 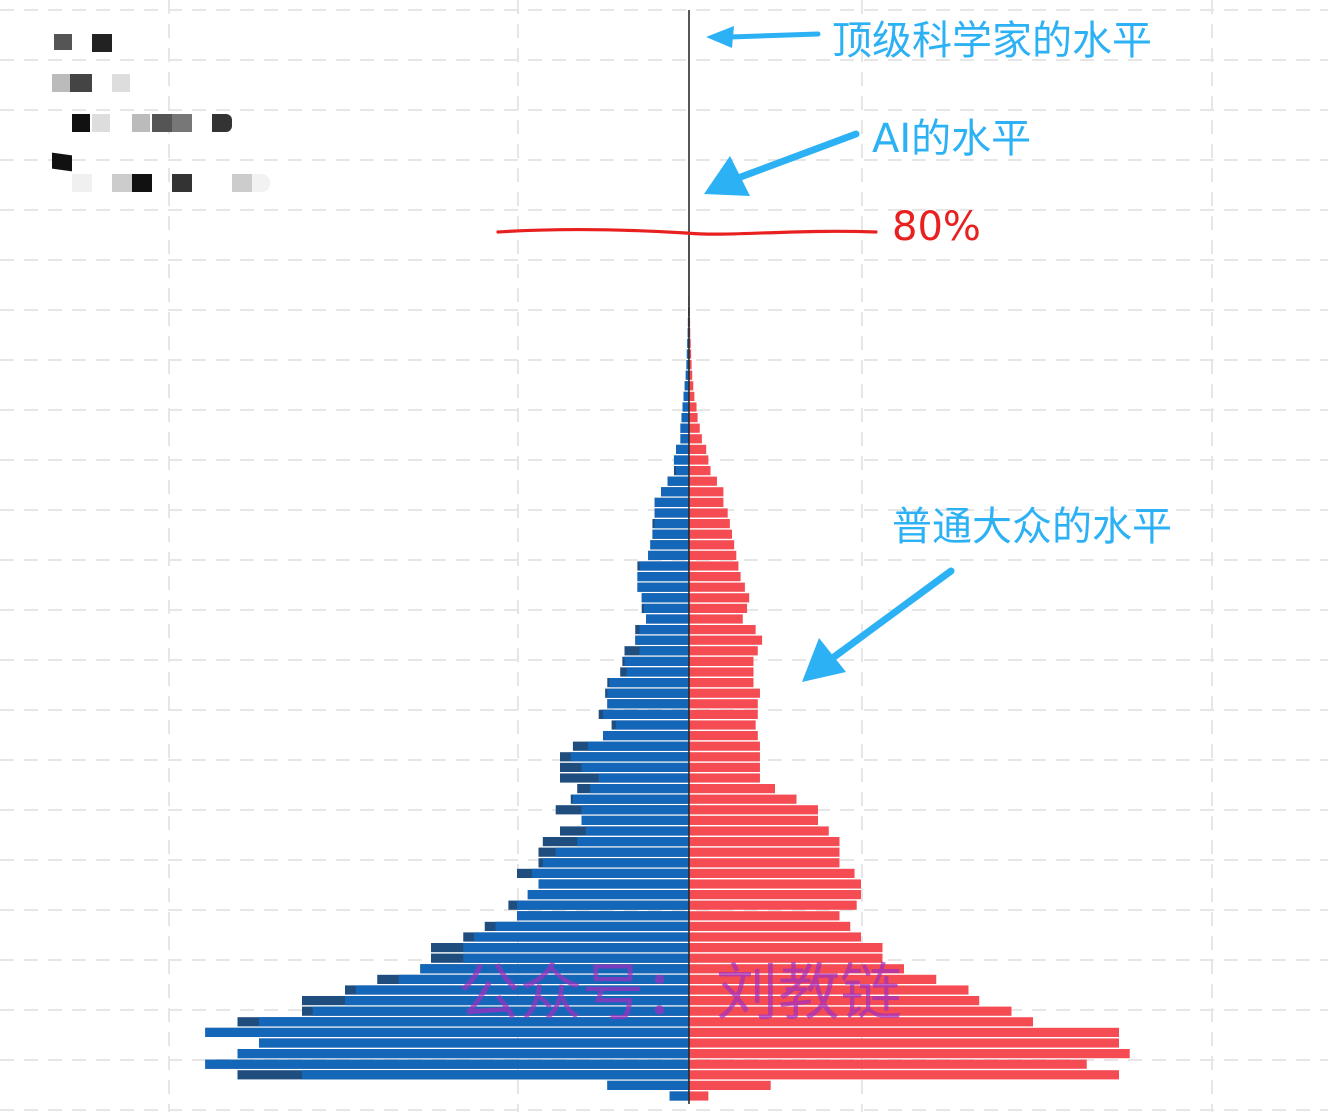 I want to click on threshold-label: 80%, so click(x=936, y=227).